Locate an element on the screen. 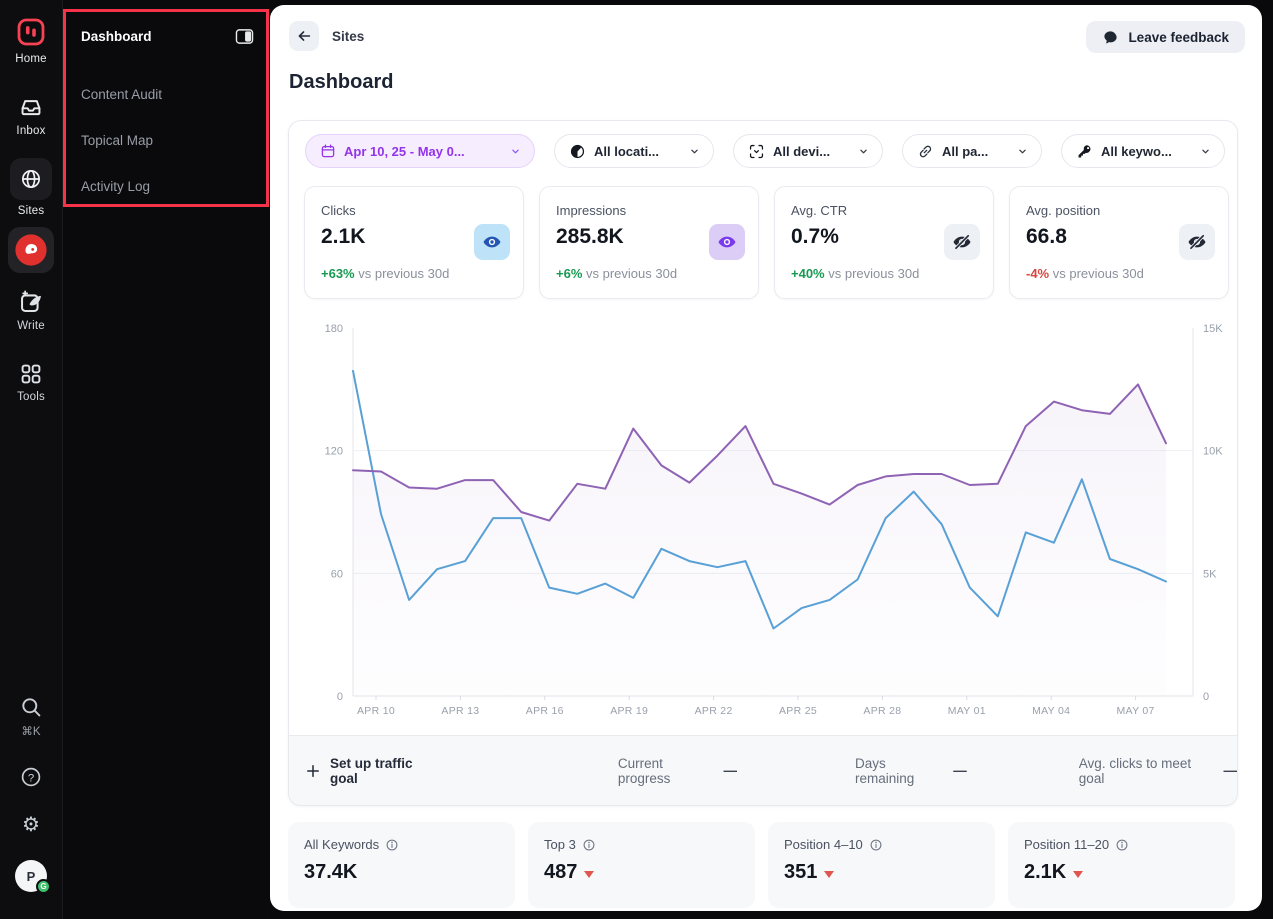 The height and width of the screenshot is (919, 1273). sidebar-item-write: Write is located at coordinates (31, 310).